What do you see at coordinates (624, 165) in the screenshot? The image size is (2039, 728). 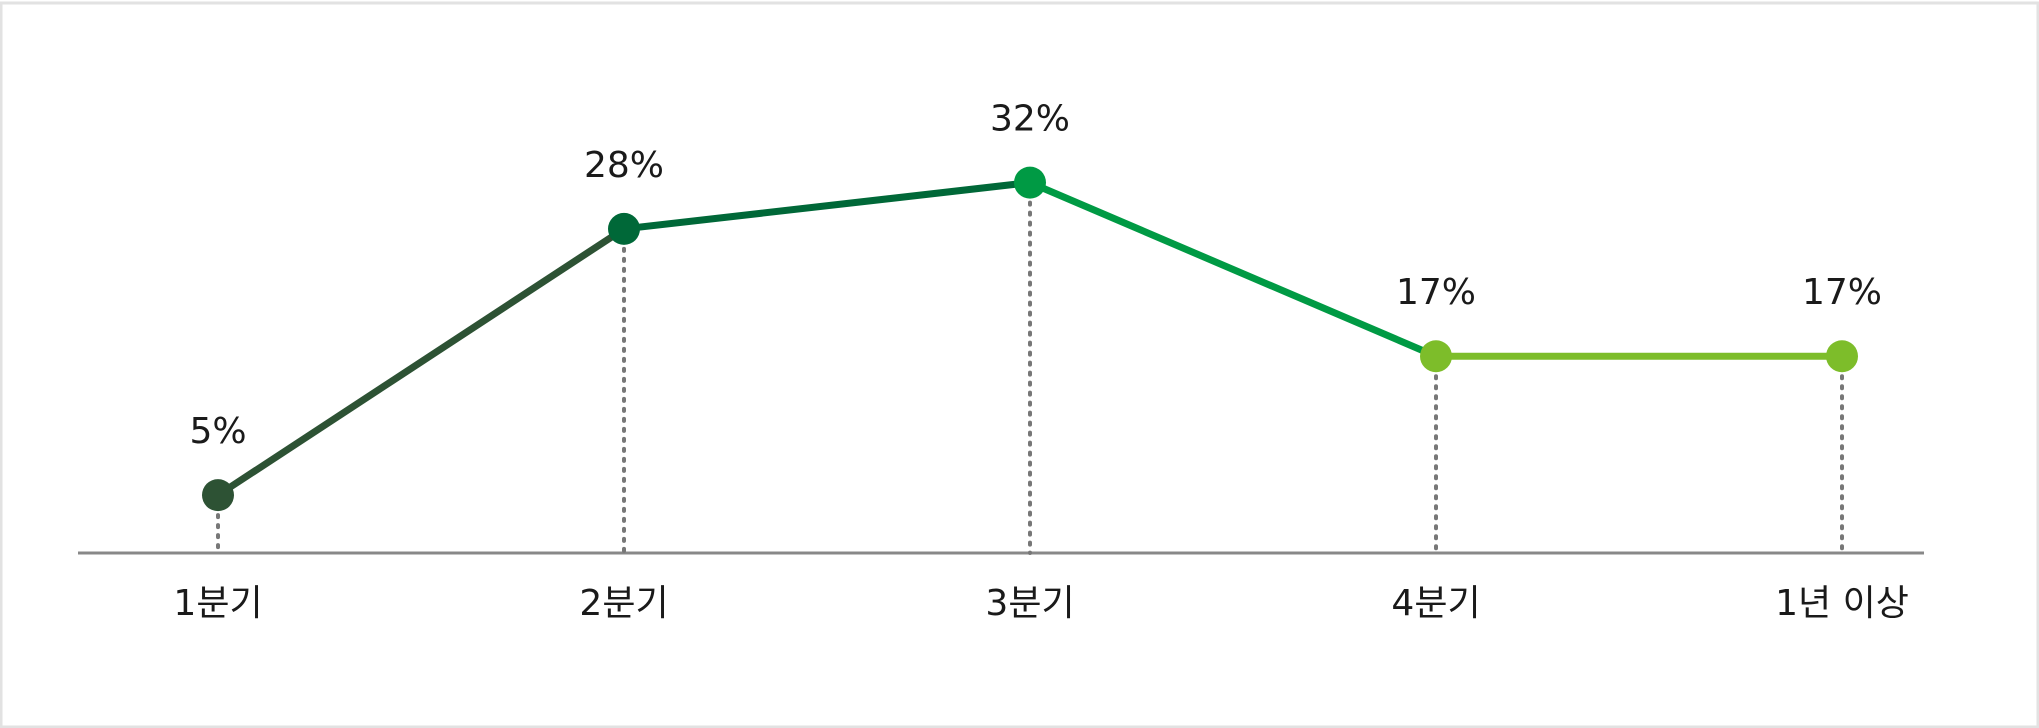 I see `value-label: 28%` at bounding box center [624, 165].